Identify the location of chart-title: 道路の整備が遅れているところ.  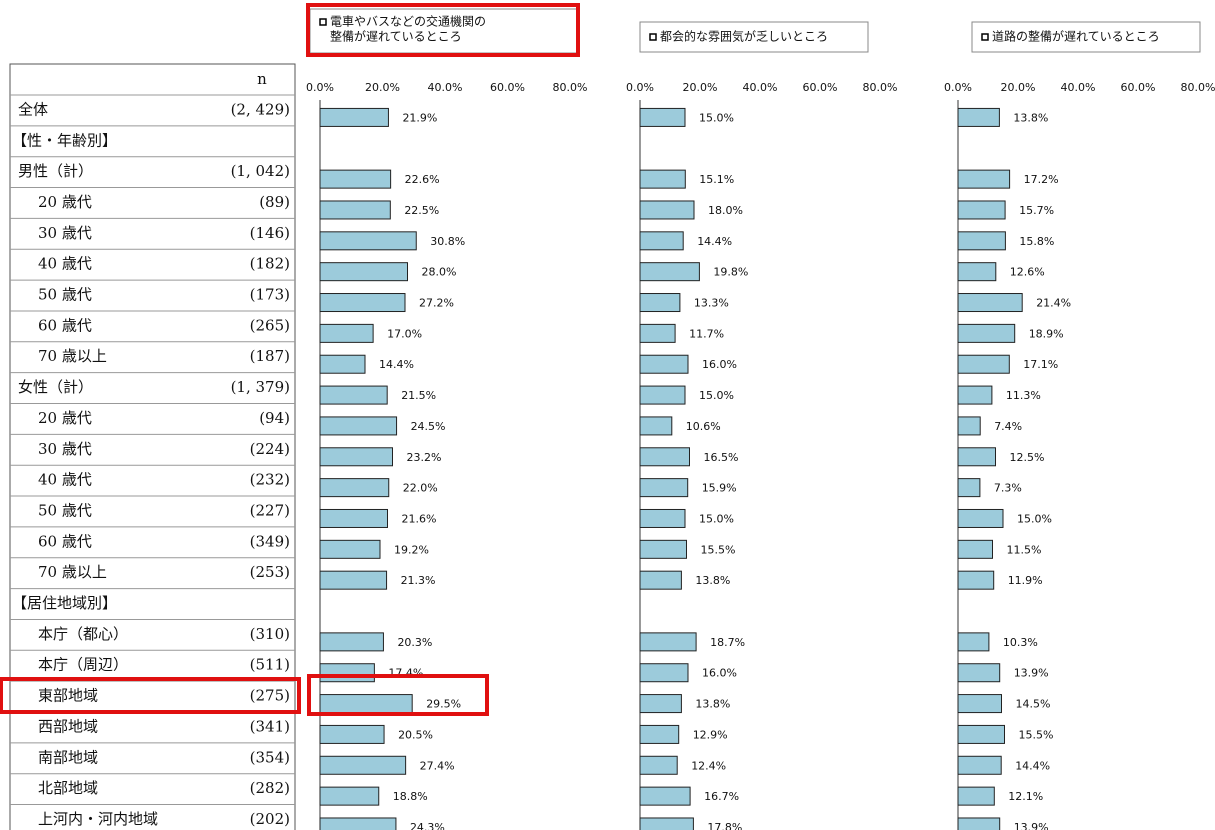
(1076, 36).